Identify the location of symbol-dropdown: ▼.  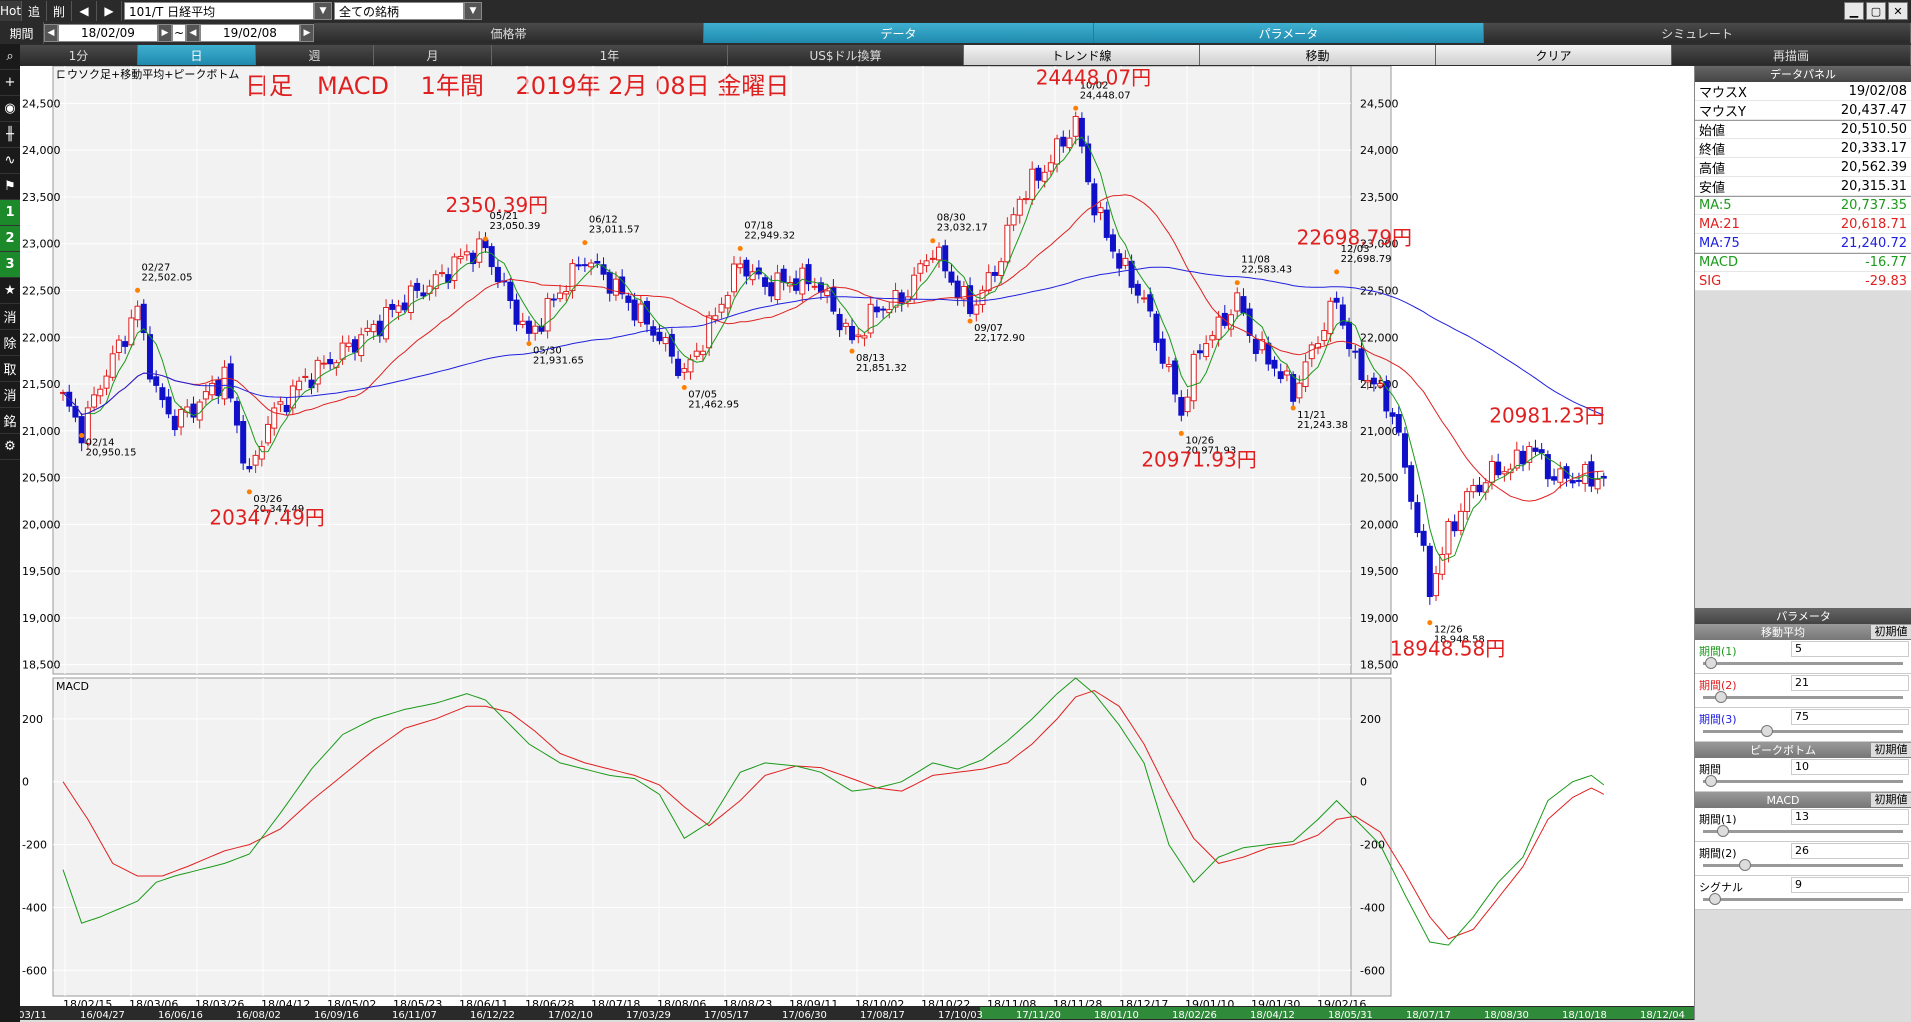
(323, 11).